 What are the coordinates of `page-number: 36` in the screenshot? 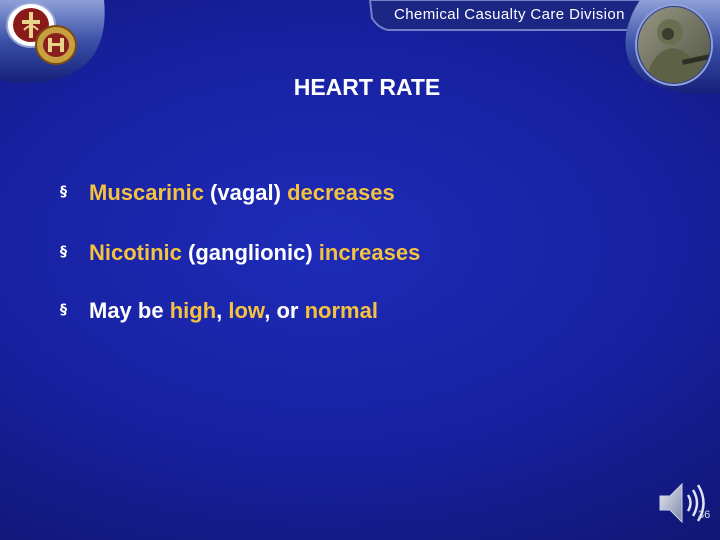 It's located at (704, 515).